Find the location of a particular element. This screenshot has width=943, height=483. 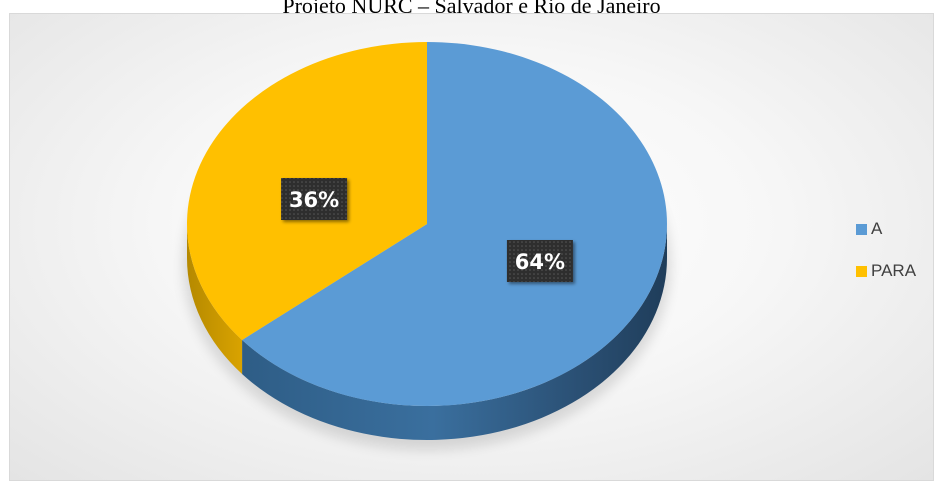

legend-label-a: A is located at coordinates (877, 228).